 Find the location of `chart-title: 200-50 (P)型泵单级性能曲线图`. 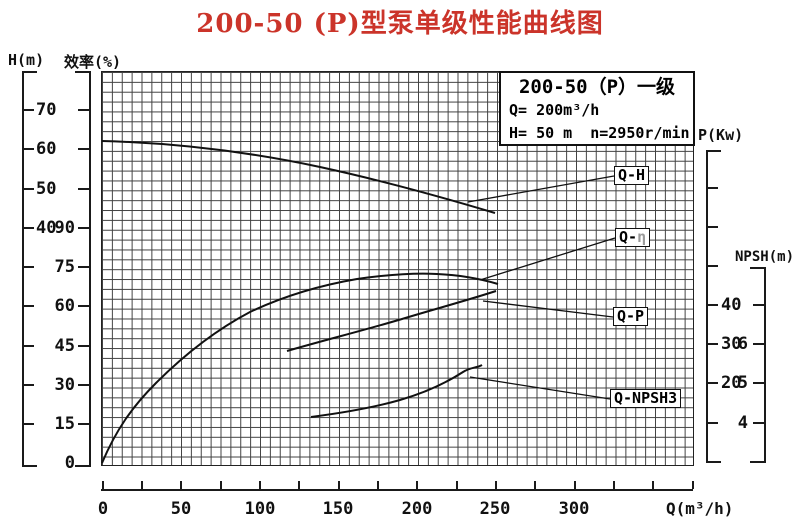

chart-title: 200-50 (P)型泵单级性能曲线图 is located at coordinates (400, 24).